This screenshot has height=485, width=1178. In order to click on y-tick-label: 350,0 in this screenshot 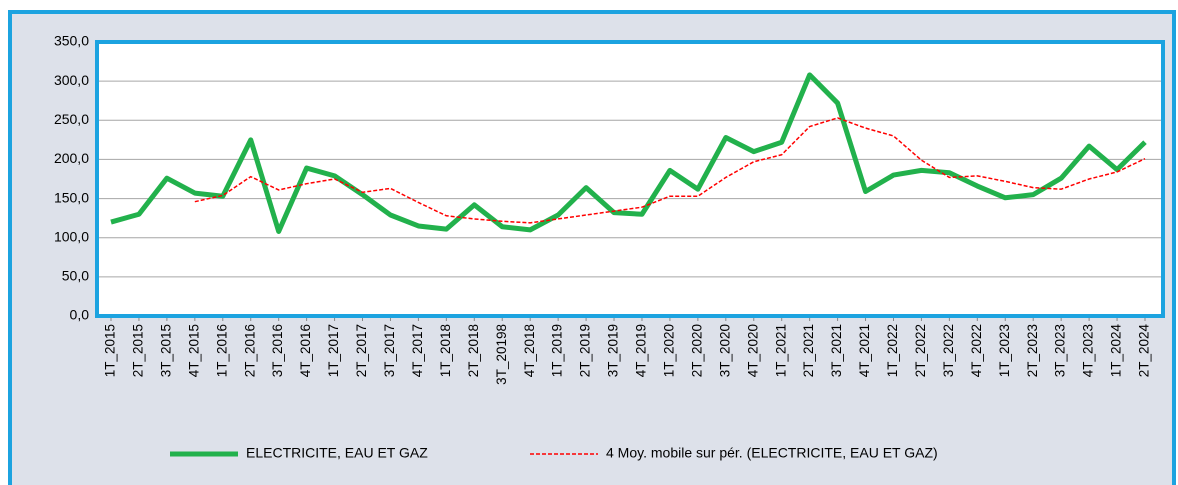, I will do `click(71, 41)`.